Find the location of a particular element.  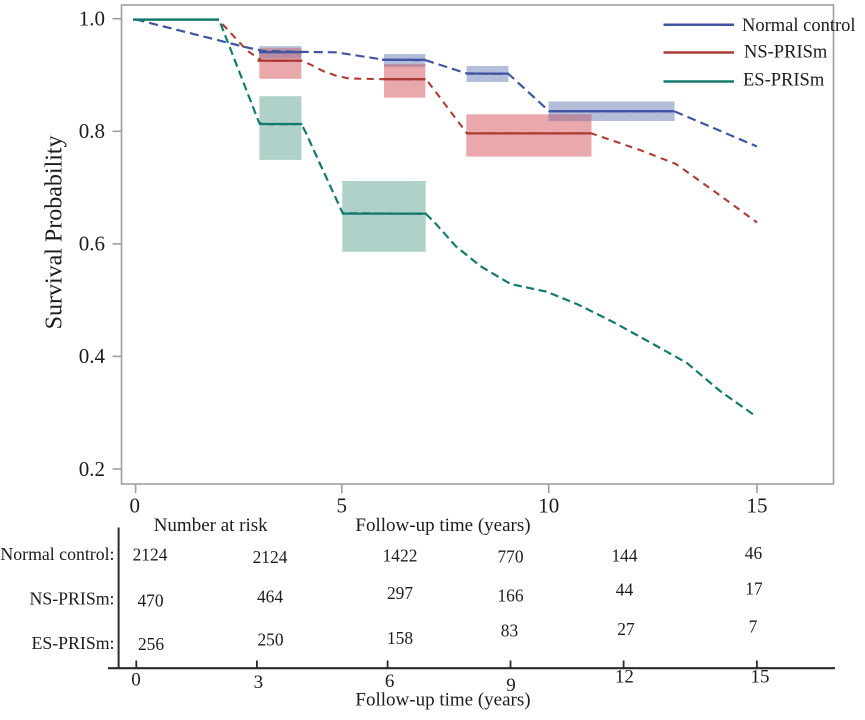

svg-text: ES-PRISm is located at coordinates (784, 81).